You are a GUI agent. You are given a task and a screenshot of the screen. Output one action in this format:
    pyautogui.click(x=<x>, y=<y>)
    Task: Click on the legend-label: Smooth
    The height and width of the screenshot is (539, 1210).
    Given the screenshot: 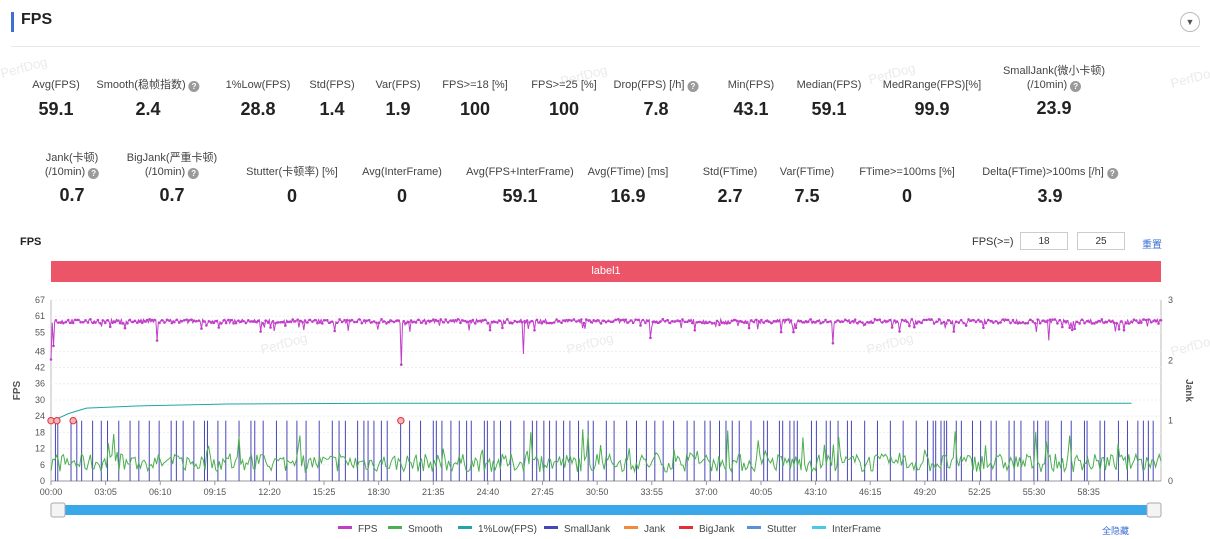 What is the action you would take?
    pyautogui.click(x=425, y=529)
    